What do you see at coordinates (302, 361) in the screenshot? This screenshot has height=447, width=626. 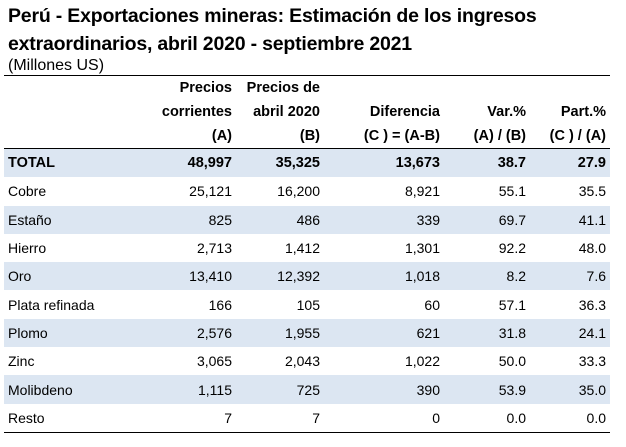 I see `cell-b: 2,043` at bounding box center [302, 361].